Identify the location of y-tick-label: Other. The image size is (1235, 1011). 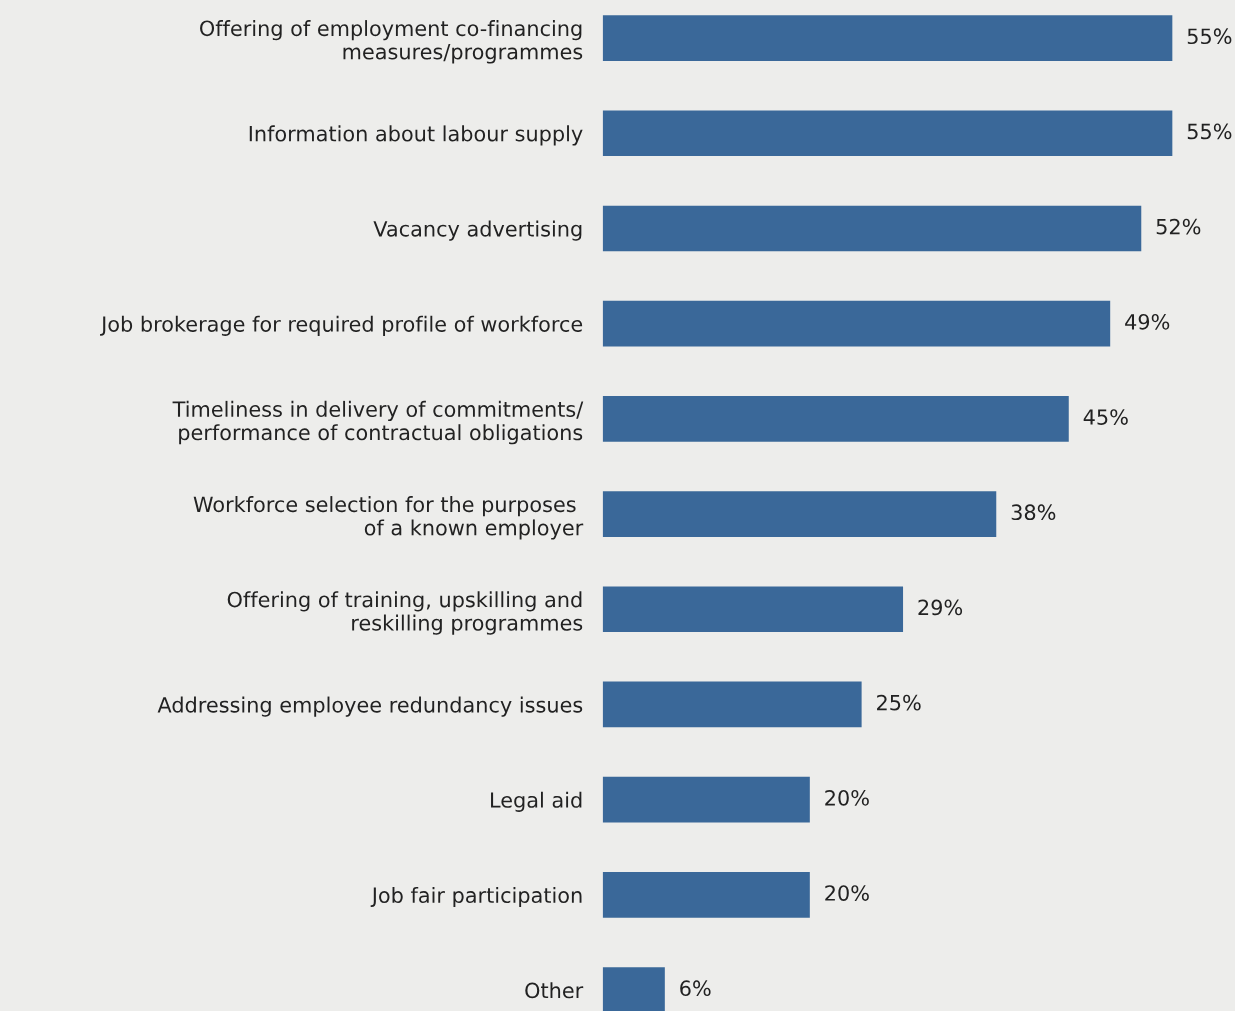
(554, 990).